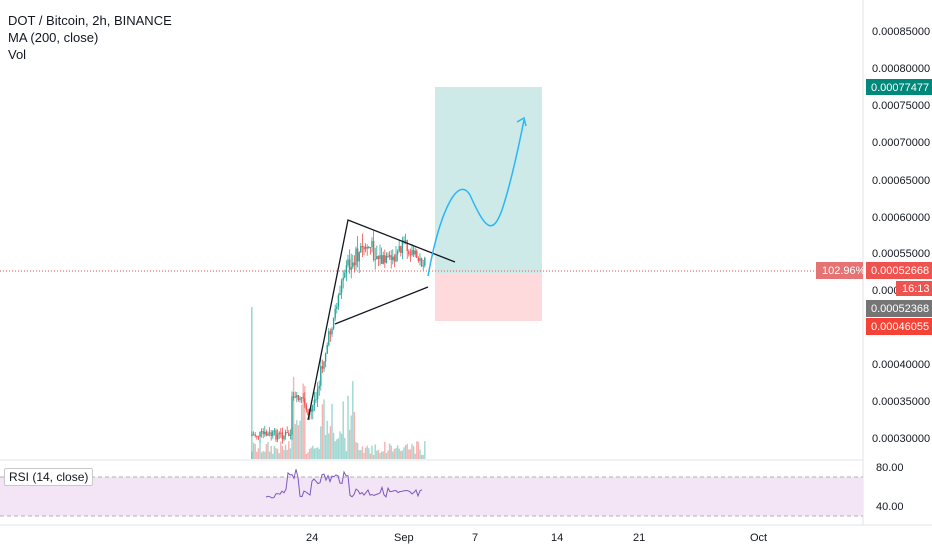 This screenshot has width=932, height=555. I want to click on target-zone, so click(488, 180).